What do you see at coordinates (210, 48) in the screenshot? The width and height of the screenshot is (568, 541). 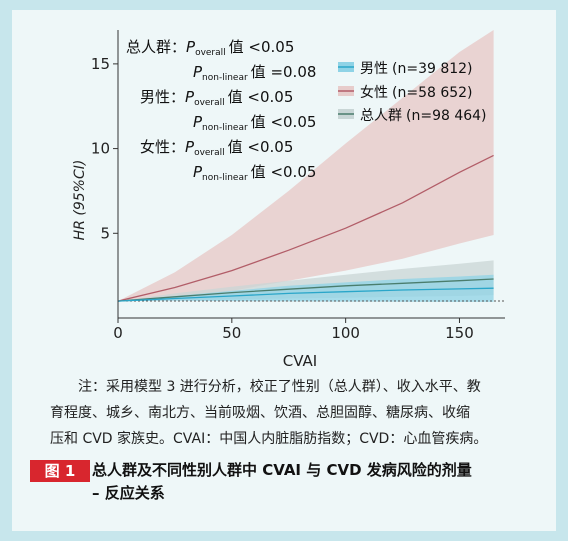 I see `p-total-overall: 总人群：Poverall 值 <0.05` at bounding box center [210, 48].